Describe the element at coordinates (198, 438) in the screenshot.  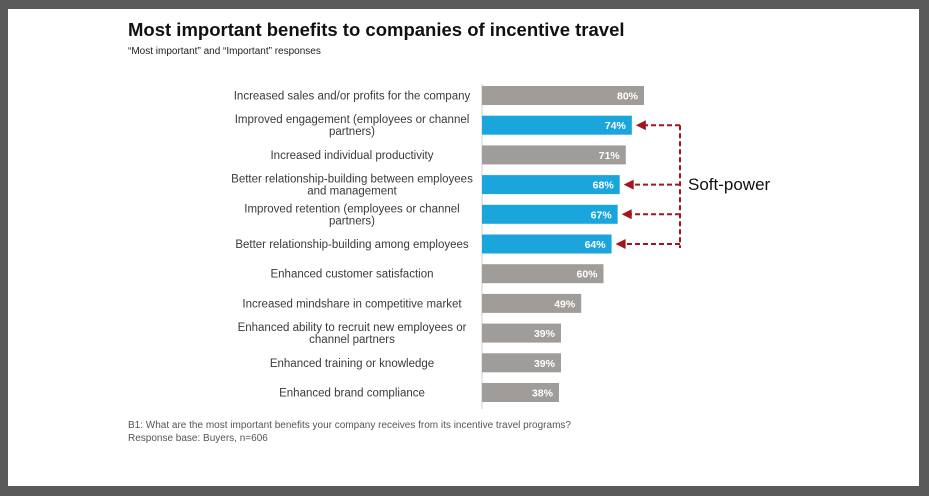
I see `footnote-response-base: Response base: Buyers, n=606` at that location.